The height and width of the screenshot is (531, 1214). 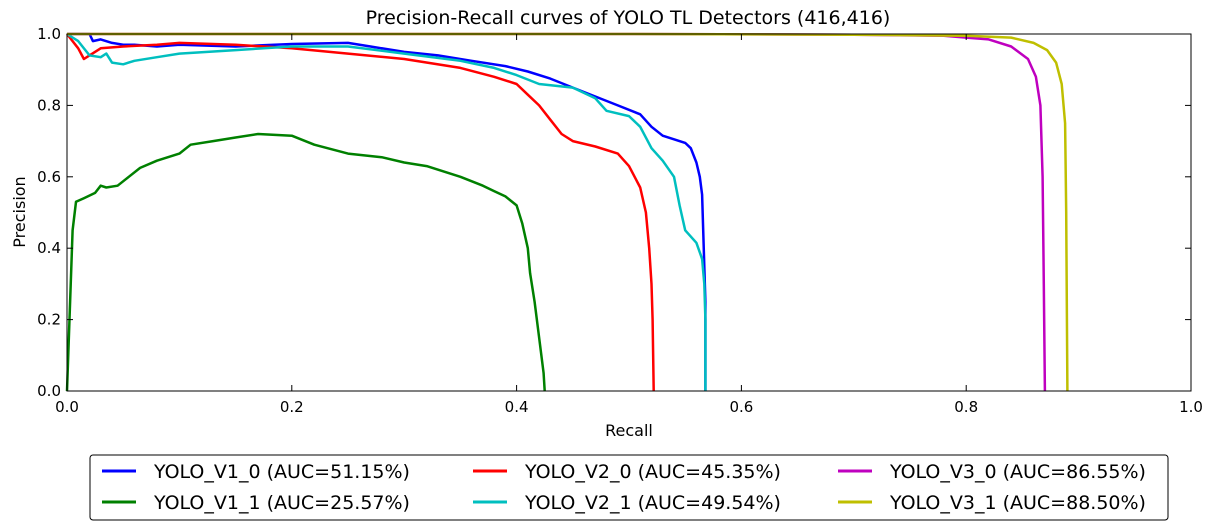 What do you see at coordinates (49, 320) in the screenshot?
I see `y-tick-label: 0.2` at bounding box center [49, 320].